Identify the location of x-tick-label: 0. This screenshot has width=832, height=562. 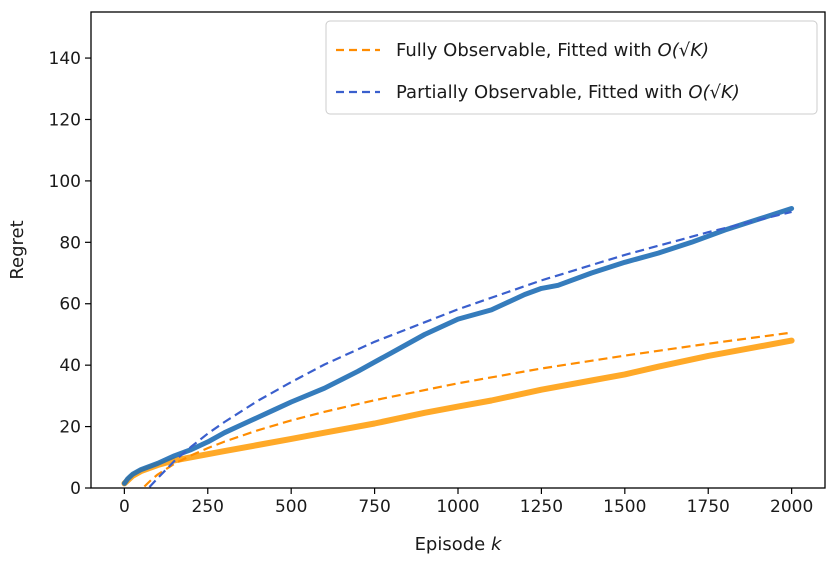
(124, 507).